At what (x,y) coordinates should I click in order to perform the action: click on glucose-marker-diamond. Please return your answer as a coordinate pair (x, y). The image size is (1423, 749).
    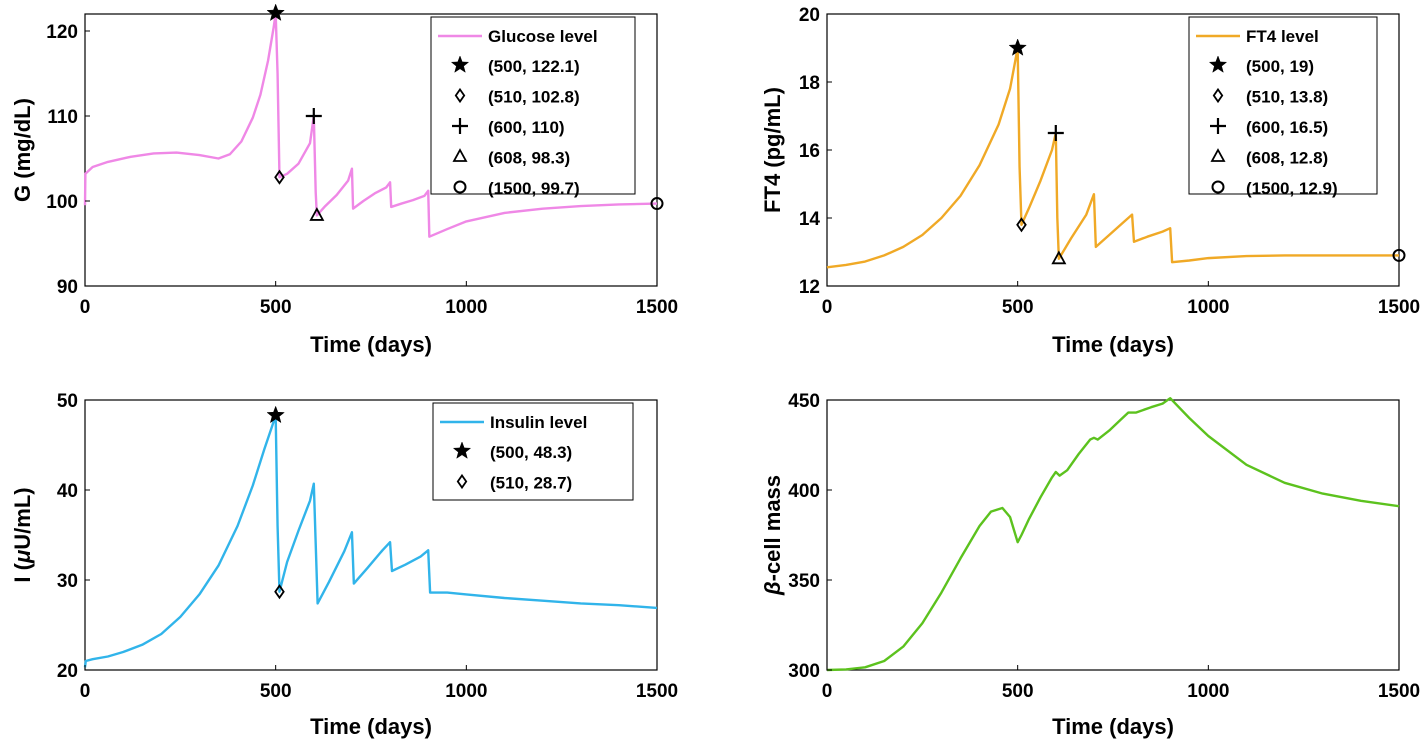
    Looking at the image, I should click on (279, 177).